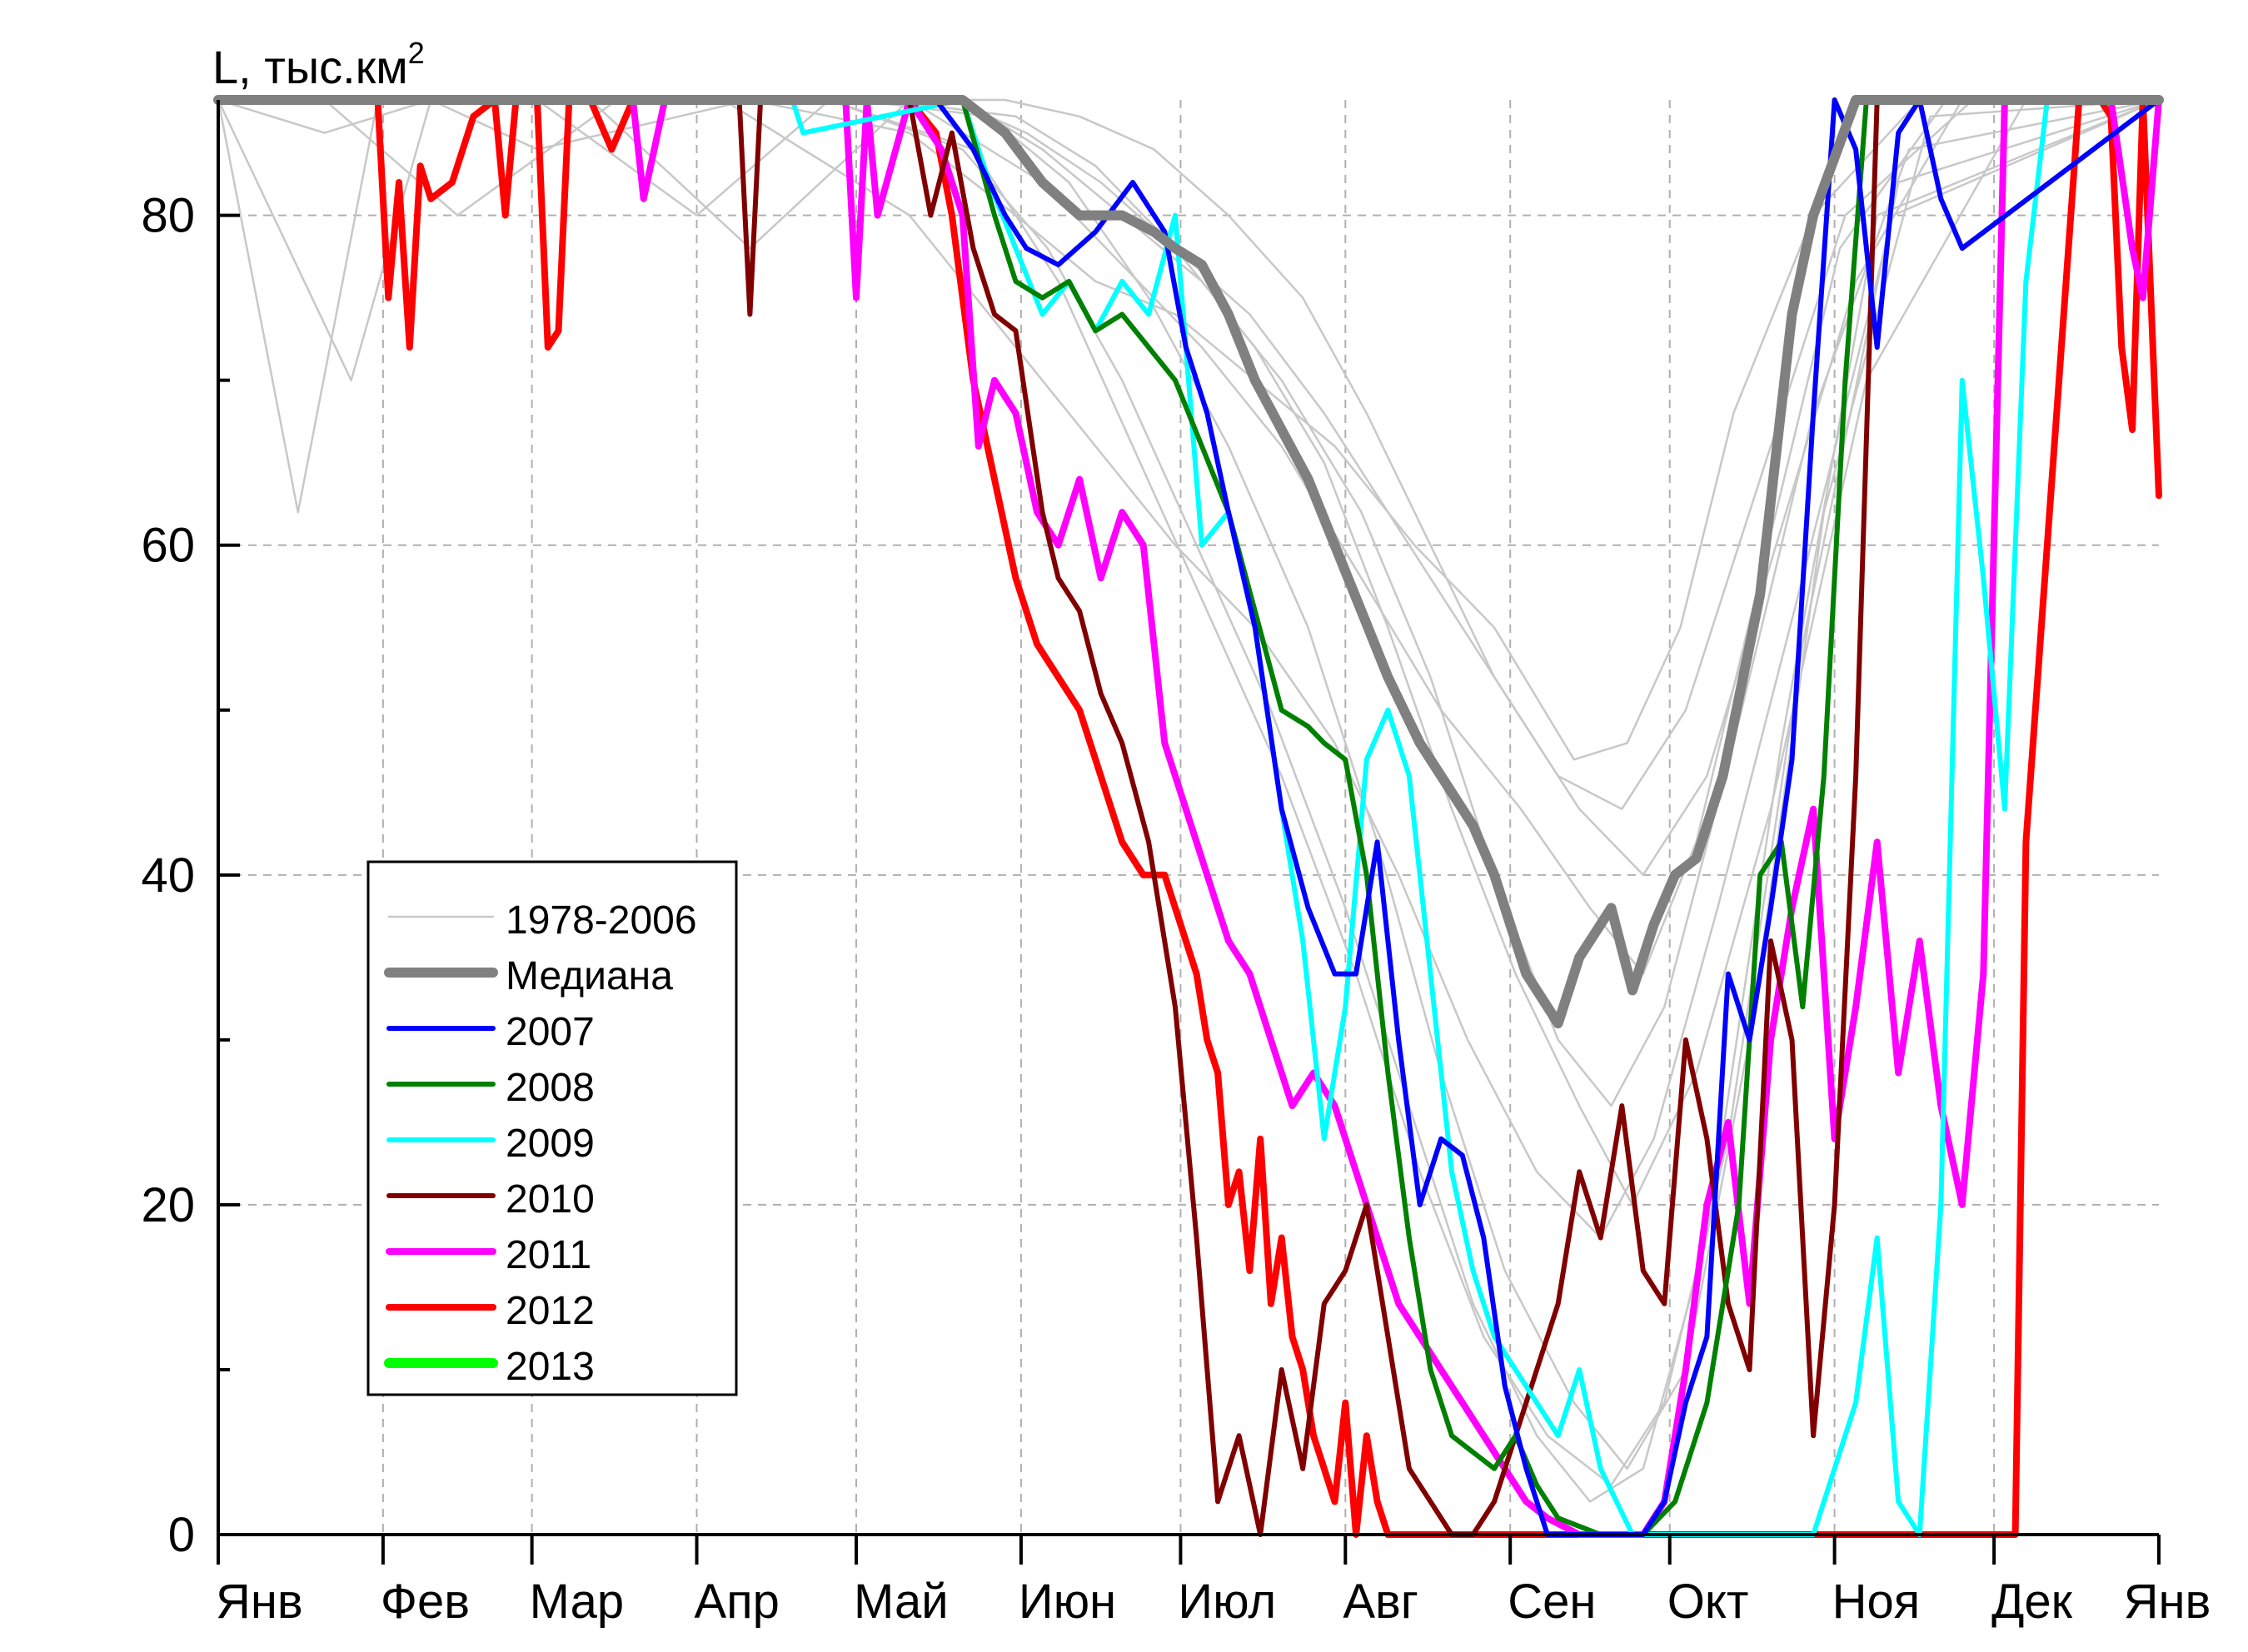  I want to click on legend-label: 2007, so click(550, 1032).